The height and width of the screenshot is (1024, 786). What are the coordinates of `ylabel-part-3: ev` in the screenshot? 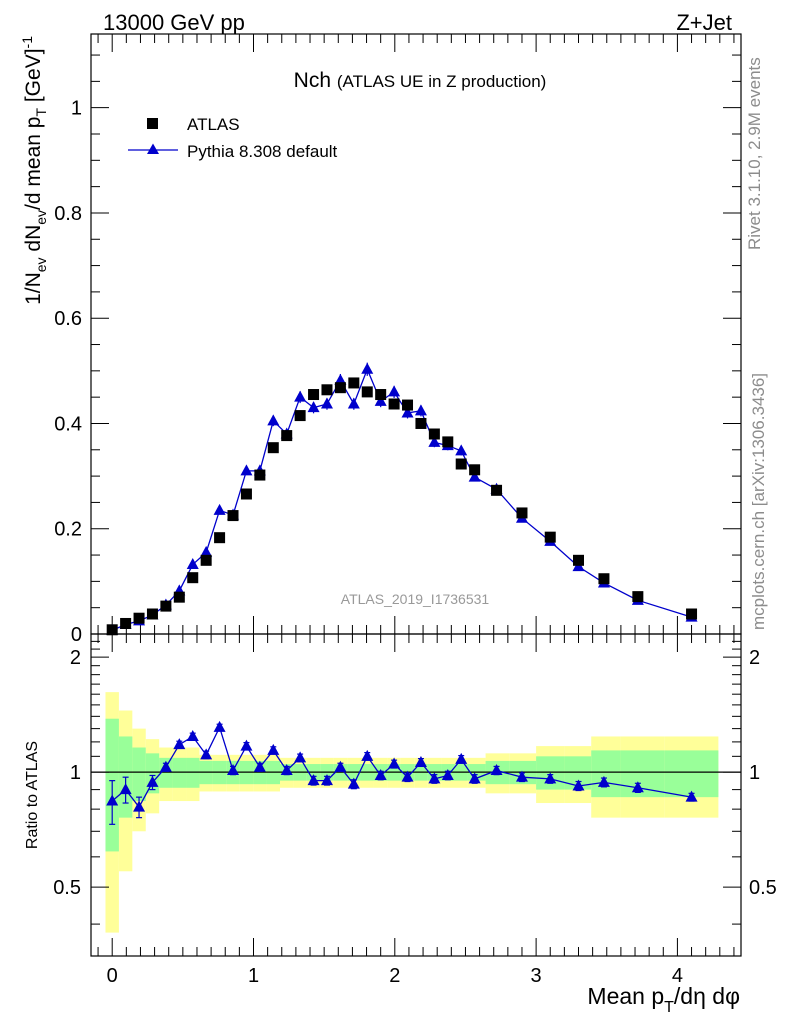 It's located at (41, 217).